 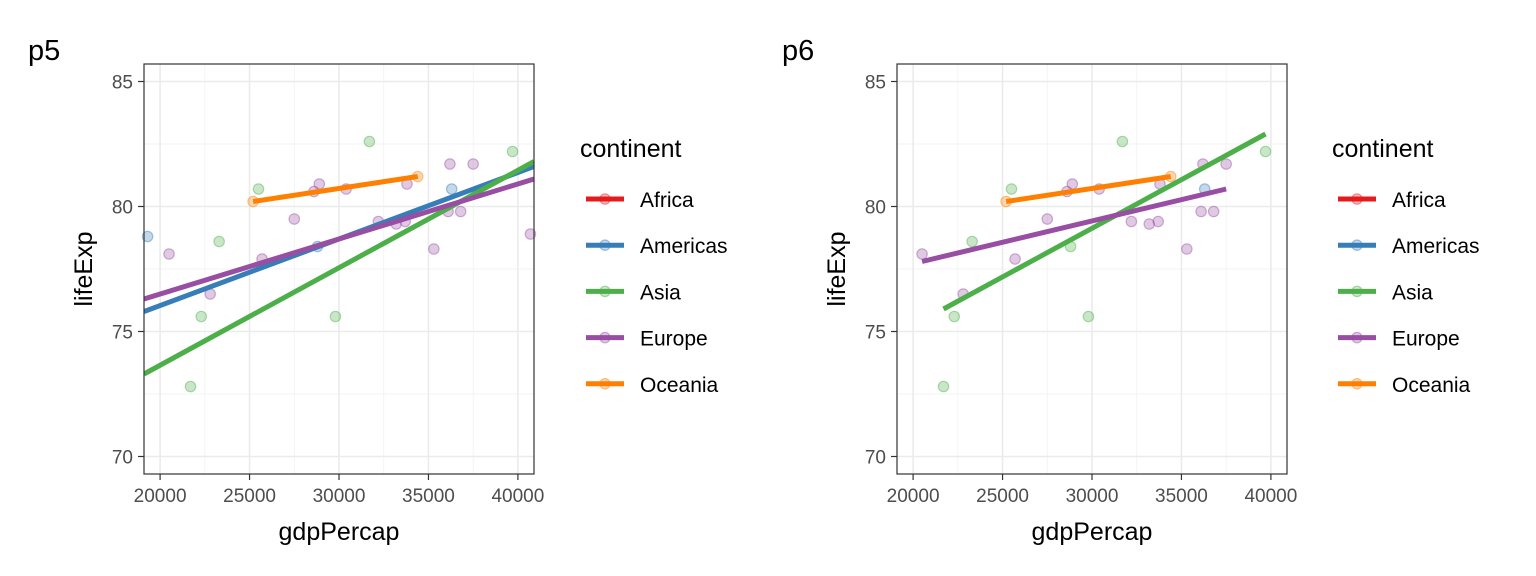 I want to click on fit-line-asia, so click(x=1104, y=221).